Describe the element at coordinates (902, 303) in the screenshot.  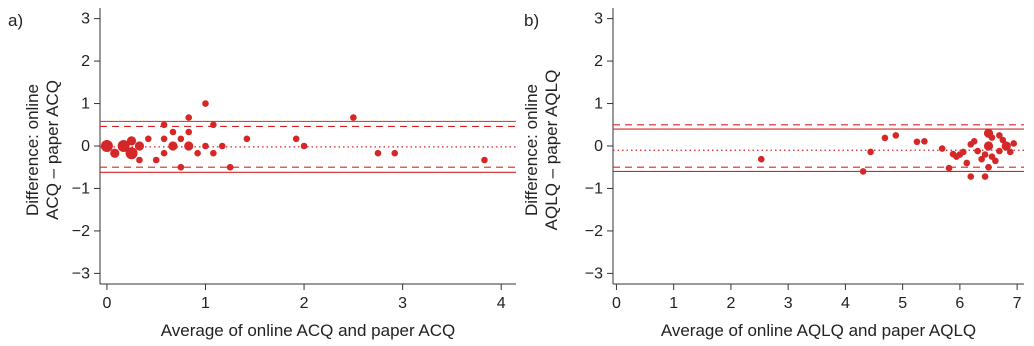
I see `x-tick-label: 5` at that location.